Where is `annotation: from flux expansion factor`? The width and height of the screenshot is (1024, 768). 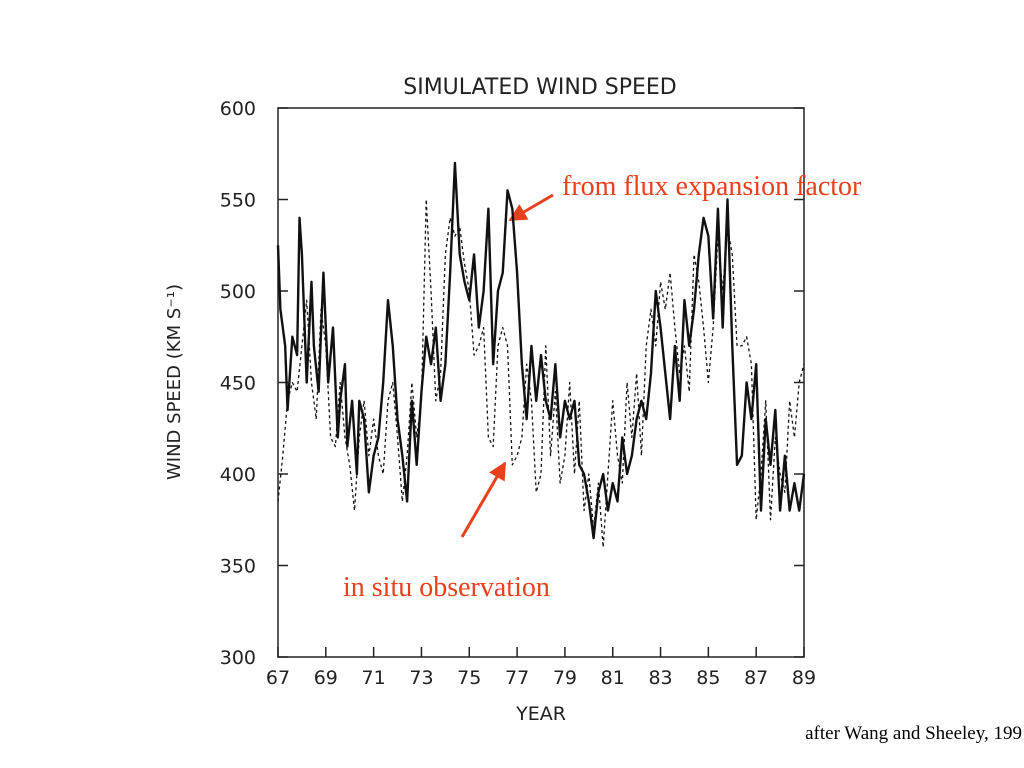
annotation: from flux expansion factor is located at coordinates (712, 186).